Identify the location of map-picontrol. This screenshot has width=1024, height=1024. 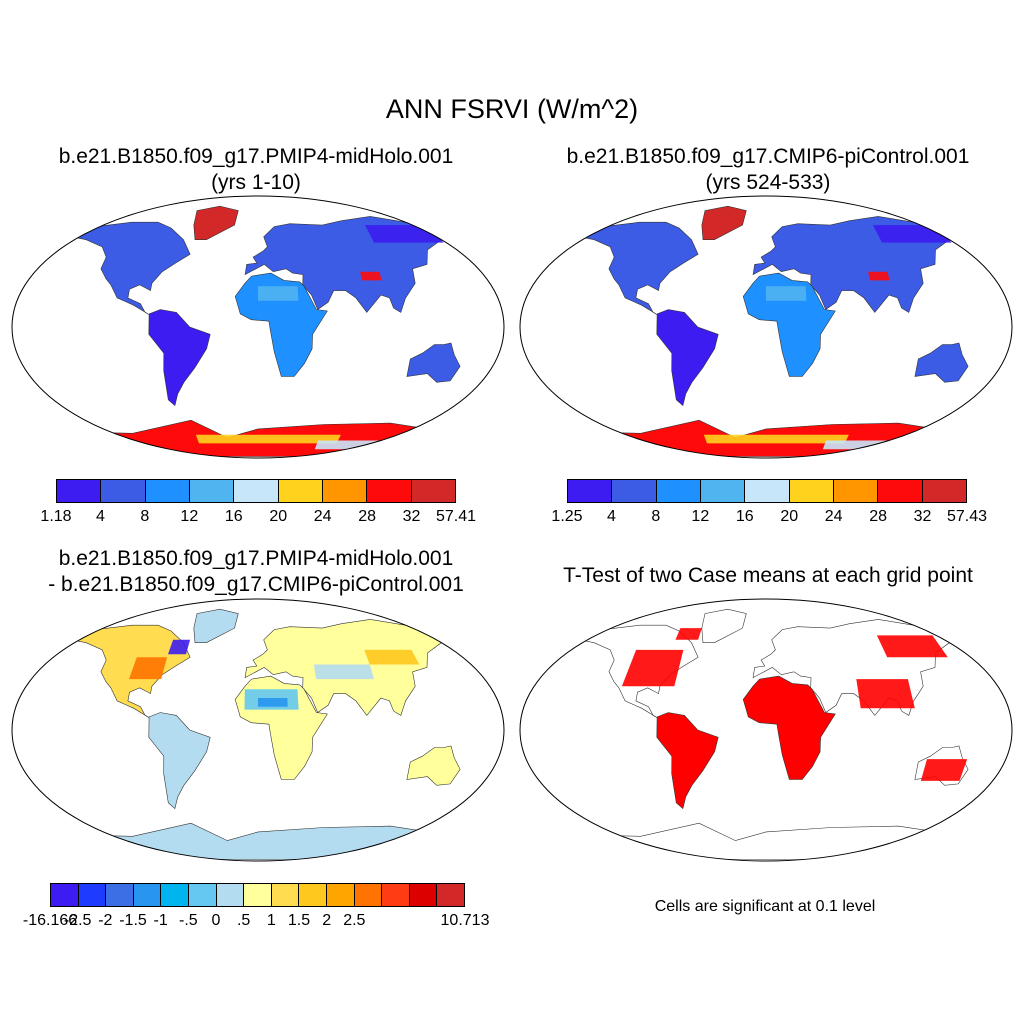
(766, 327).